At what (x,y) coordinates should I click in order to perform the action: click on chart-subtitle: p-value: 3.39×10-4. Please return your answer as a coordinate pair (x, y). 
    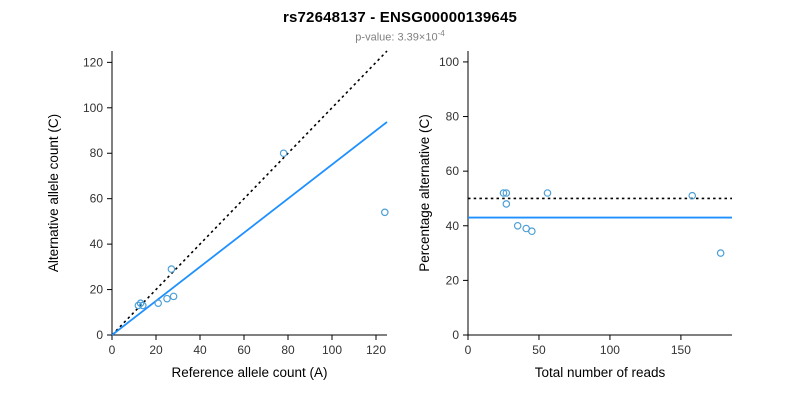
    Looking at the image, I should click on (400, 36).